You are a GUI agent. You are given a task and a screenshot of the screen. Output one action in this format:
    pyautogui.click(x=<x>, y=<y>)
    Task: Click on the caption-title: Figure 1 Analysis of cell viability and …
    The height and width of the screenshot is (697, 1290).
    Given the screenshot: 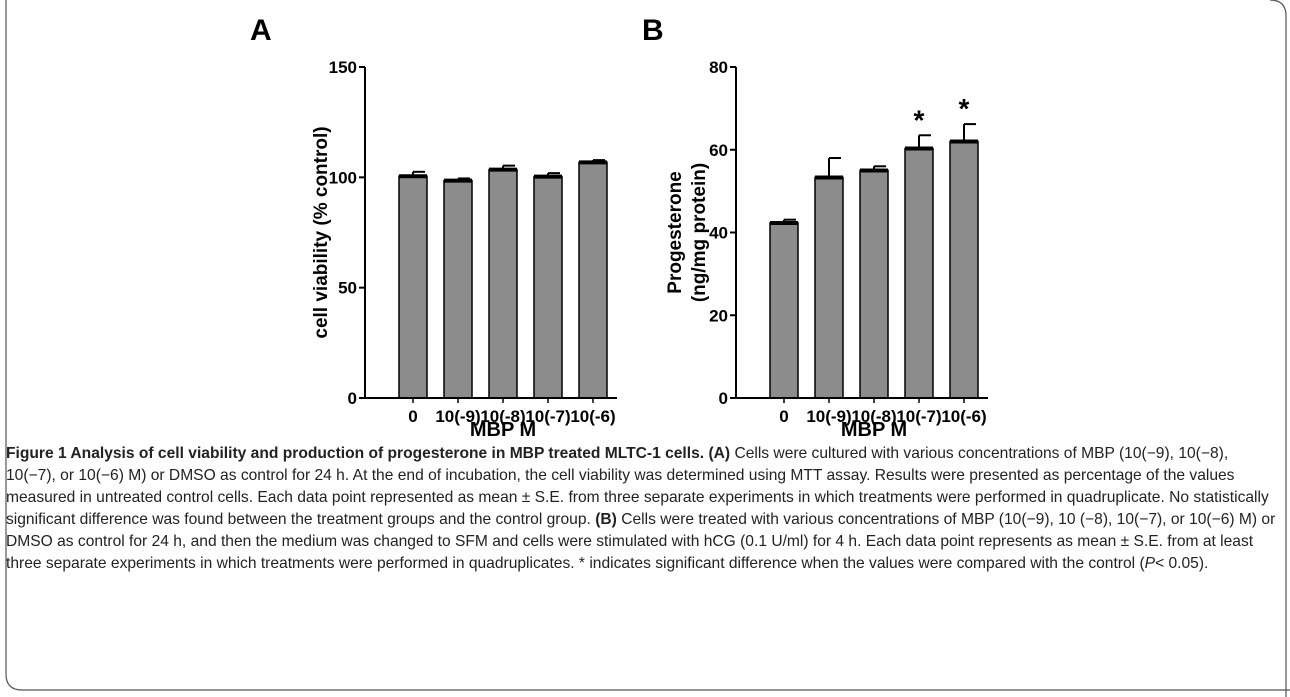 What is the action you would take?
    pyautogui.click(x=355, y=453)
    